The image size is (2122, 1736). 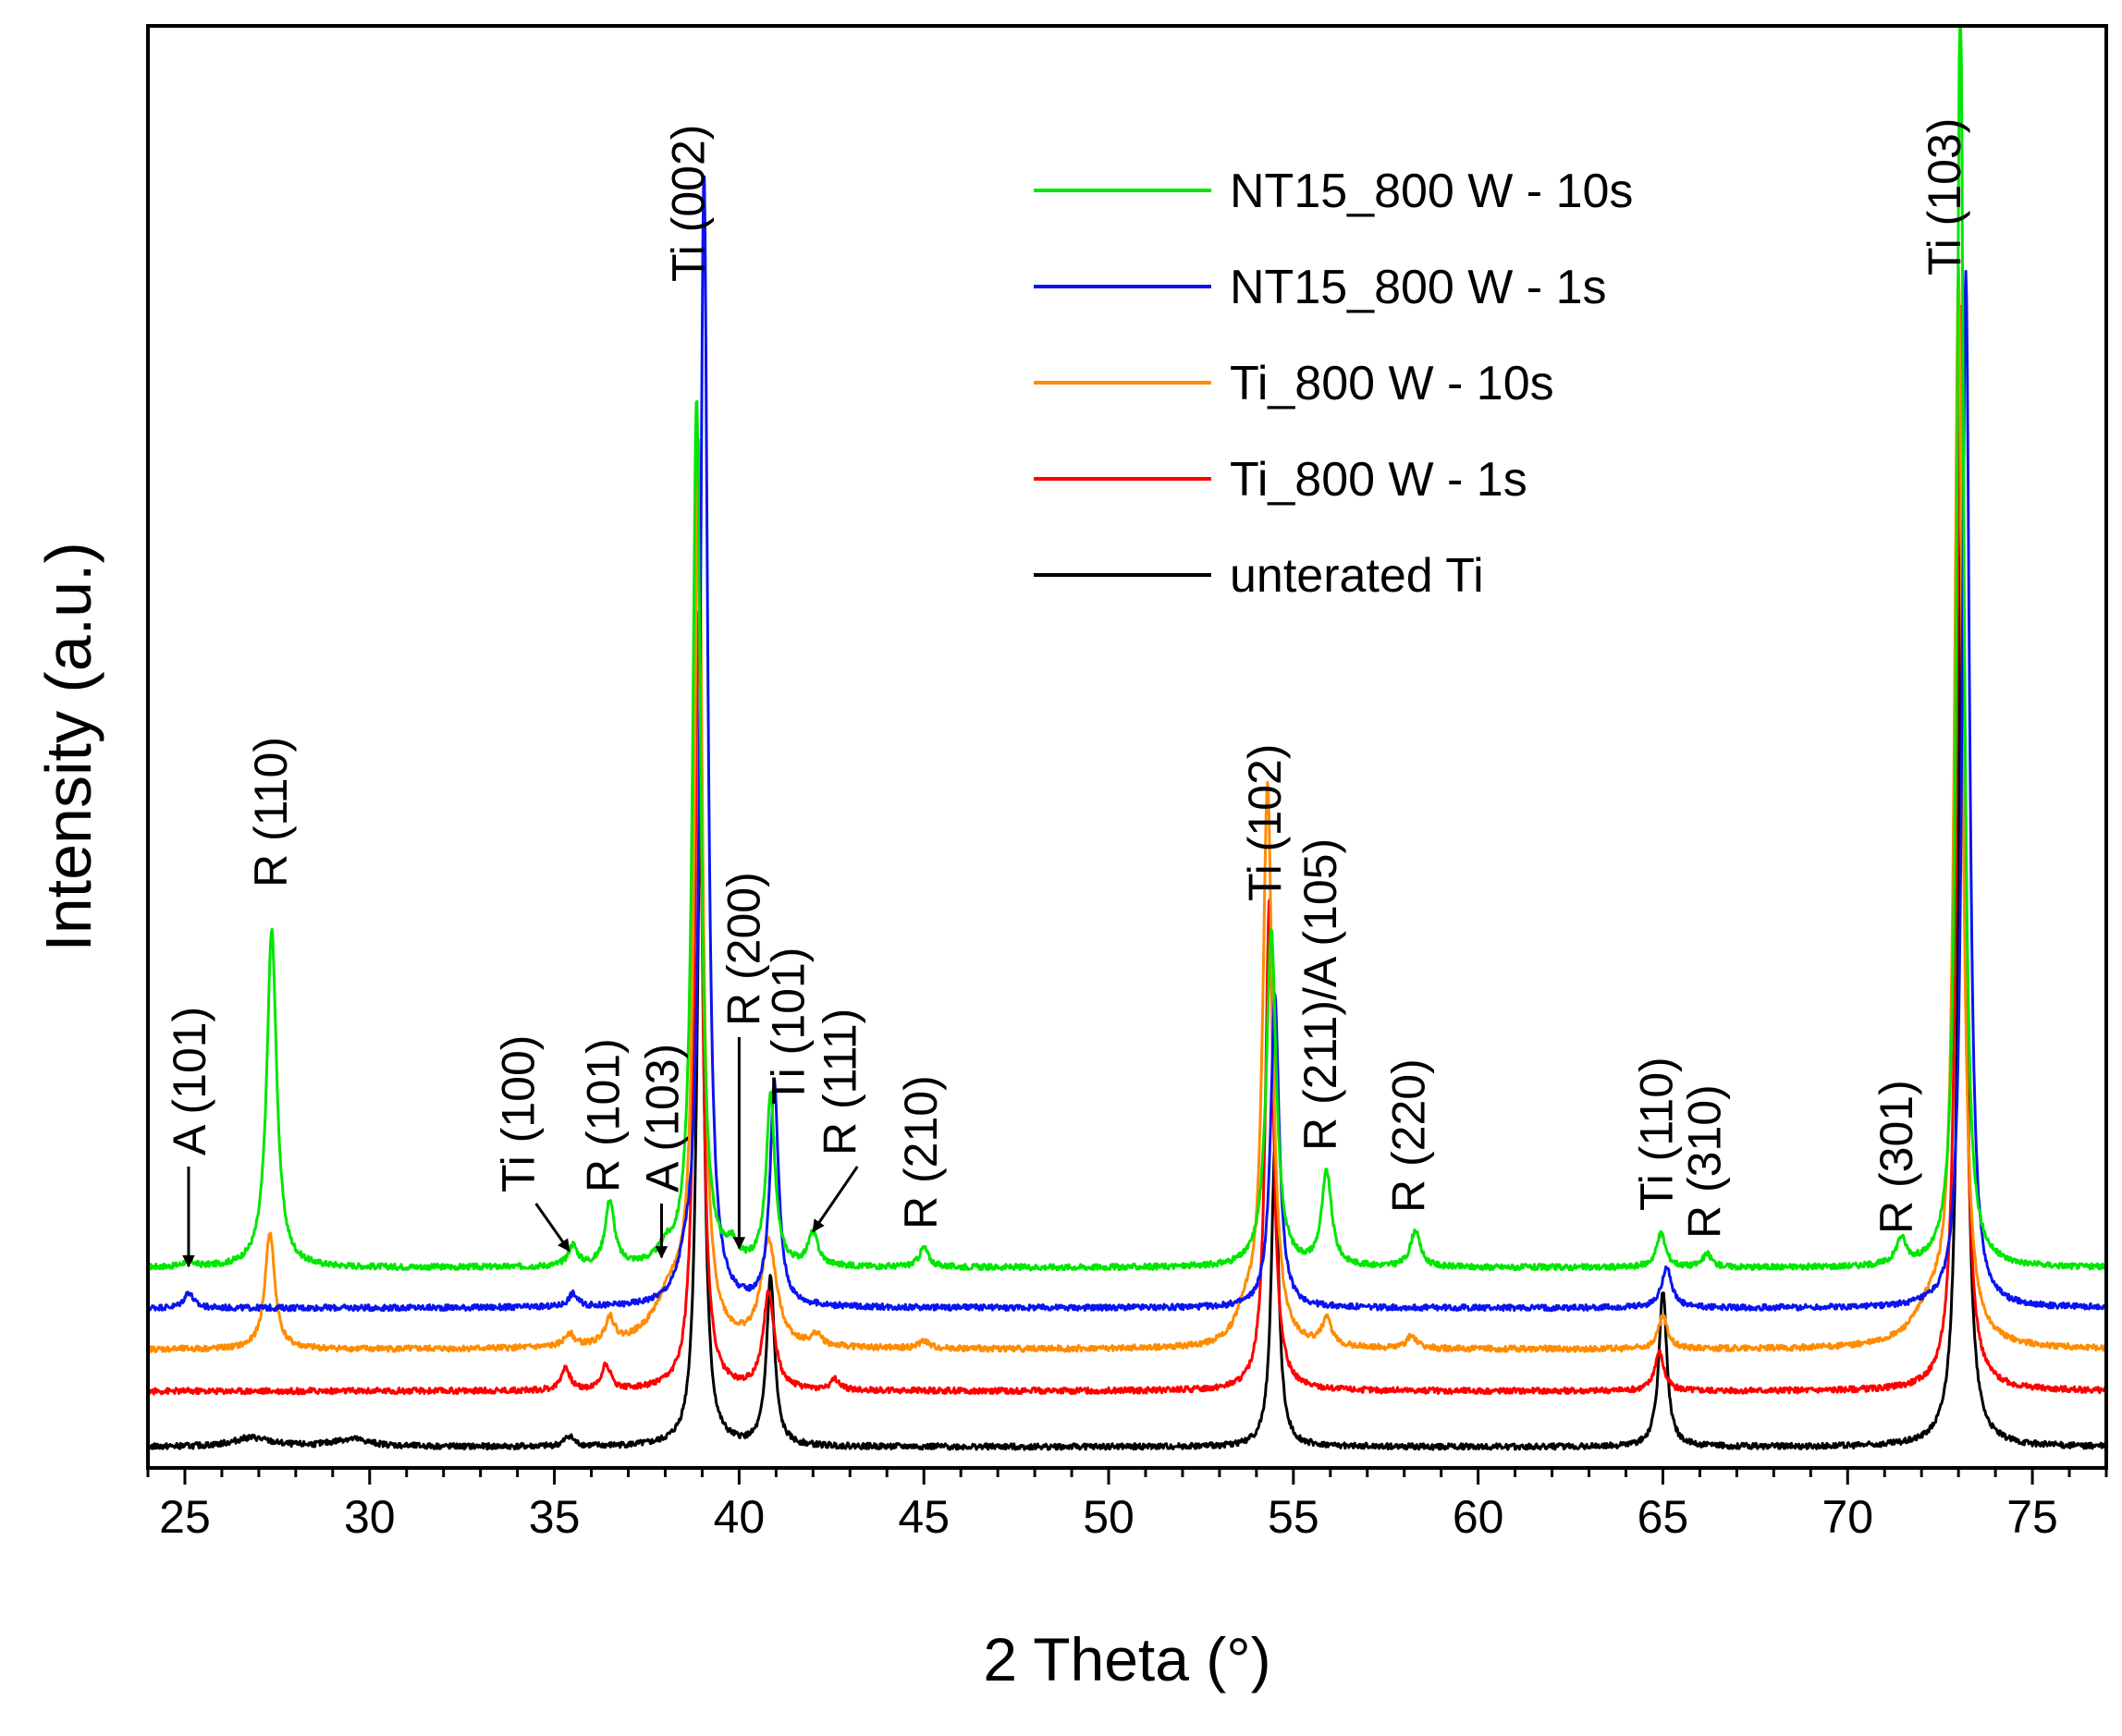 What do you see at coordinates (688, 203) in the screenshot?
I see `peak-label: Ti (002)` at bounding box center [688, 203].